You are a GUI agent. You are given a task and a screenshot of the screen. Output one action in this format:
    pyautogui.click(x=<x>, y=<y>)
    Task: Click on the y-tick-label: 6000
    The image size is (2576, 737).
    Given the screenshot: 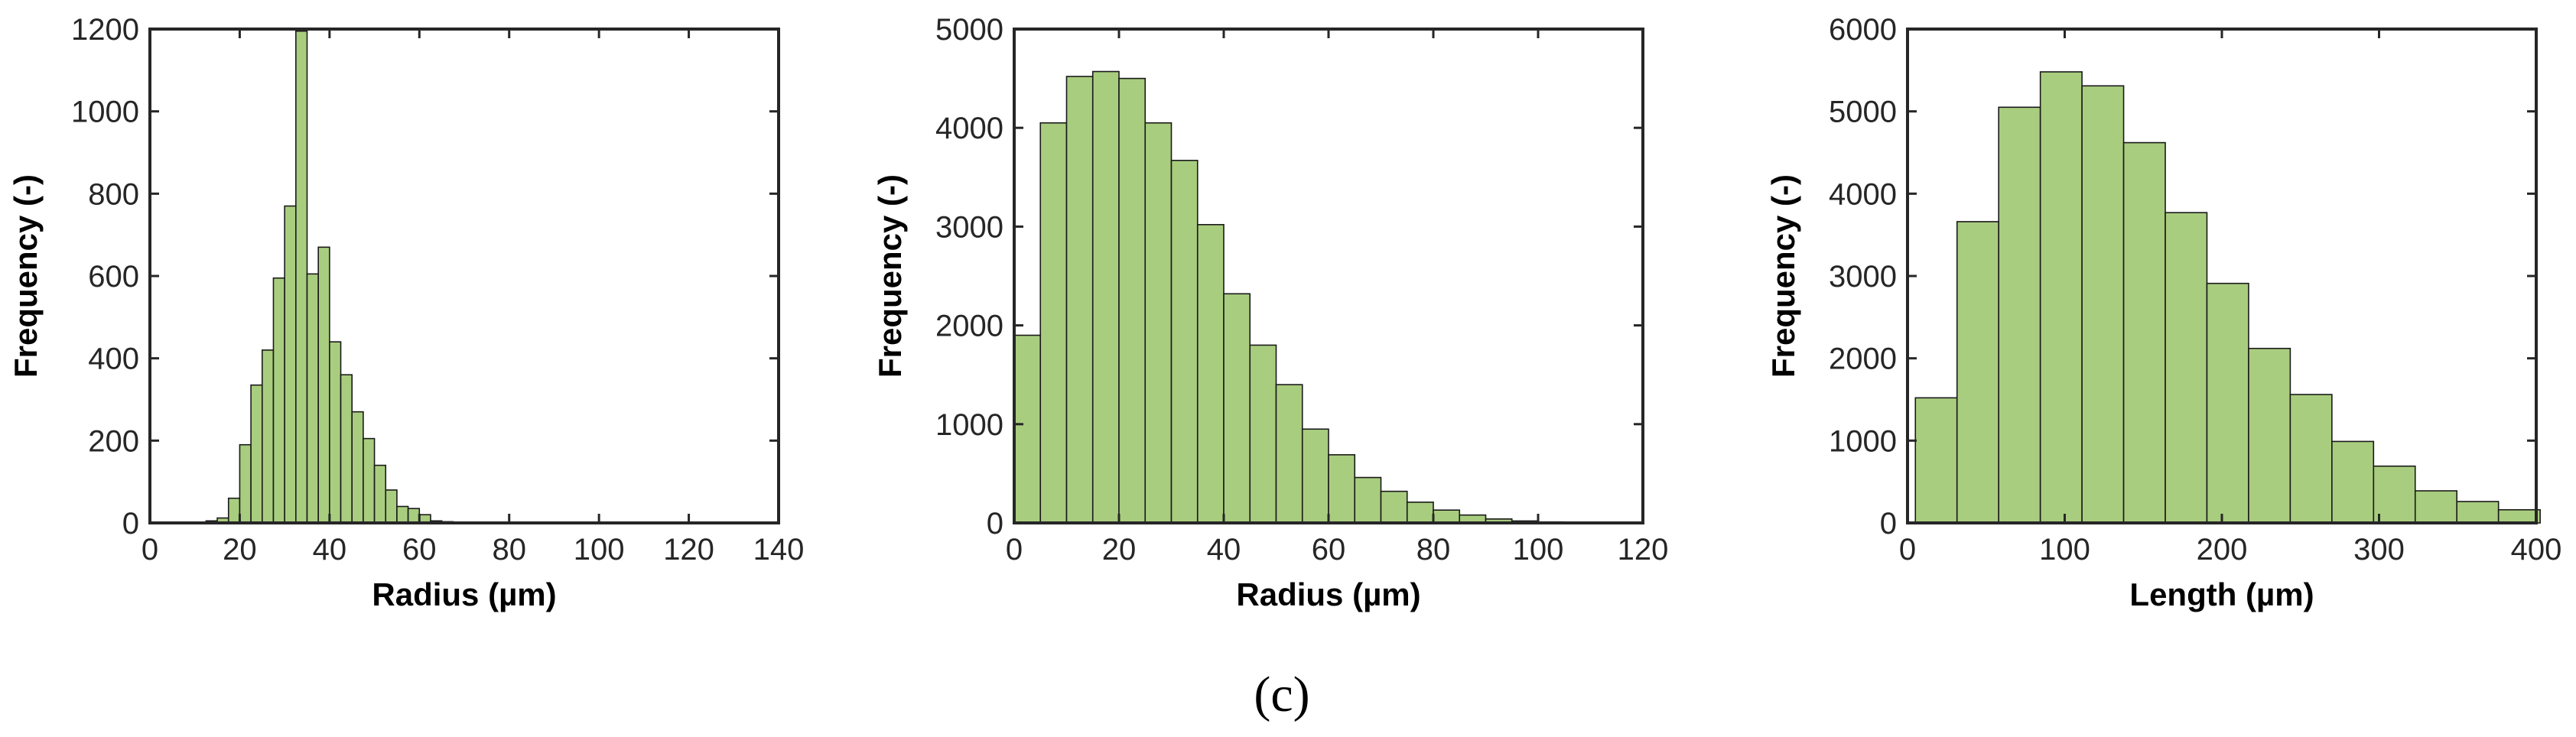 What is the action you would take?
    pyautogui.click(x=1863, y=30)
    